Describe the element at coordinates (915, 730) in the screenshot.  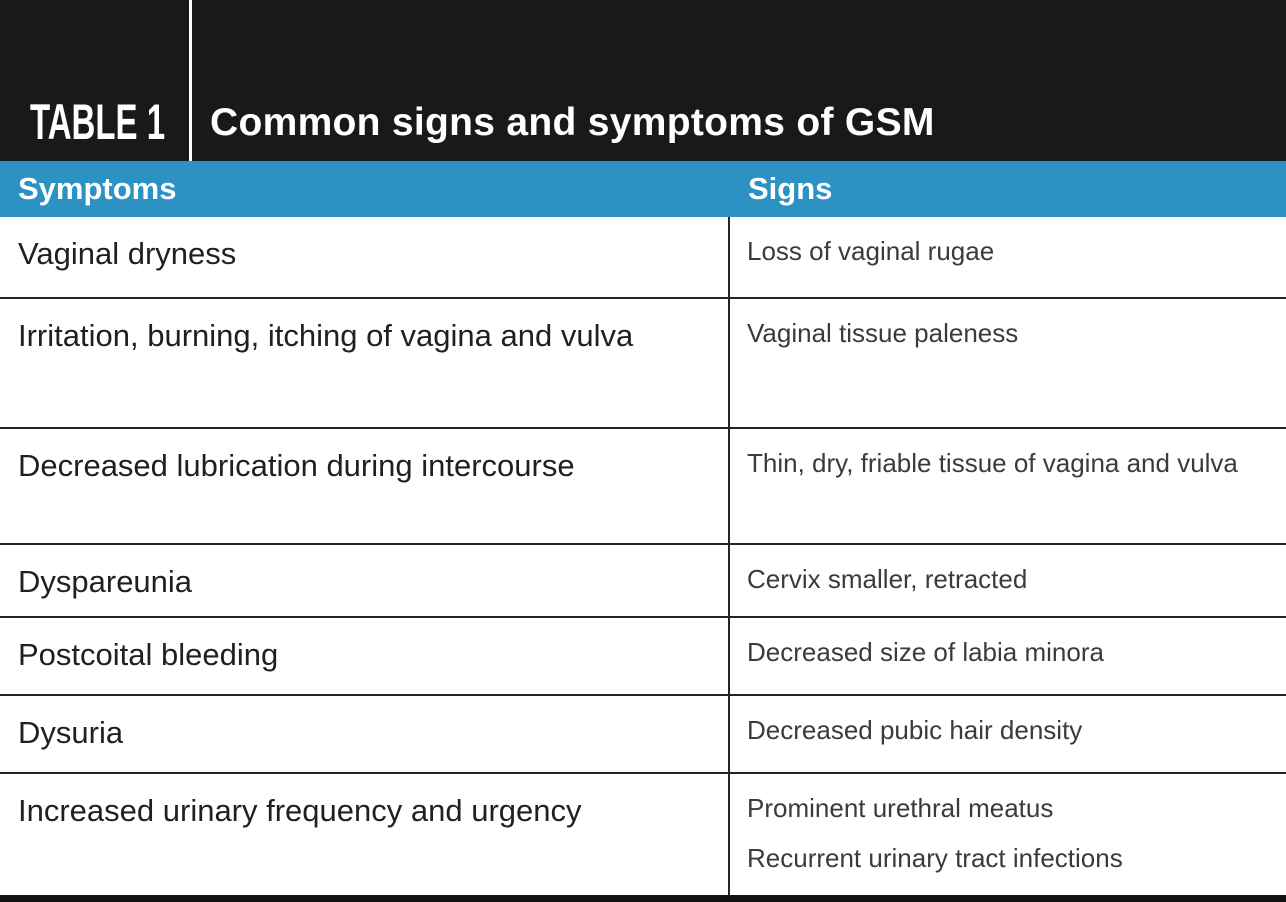
I see `sign-line: Decreased pubic hair density` at that location.